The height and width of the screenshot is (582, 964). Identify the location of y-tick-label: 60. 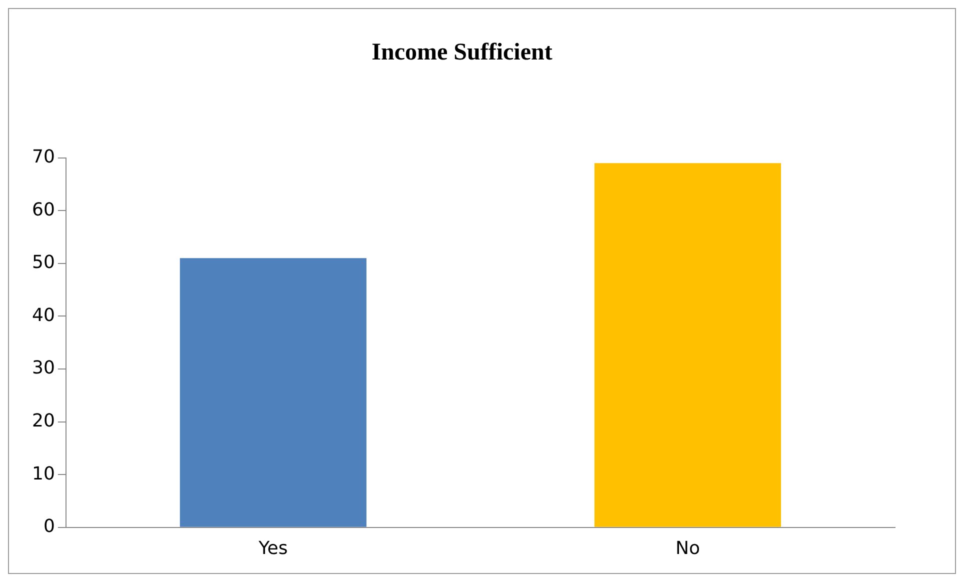
(43, 209).